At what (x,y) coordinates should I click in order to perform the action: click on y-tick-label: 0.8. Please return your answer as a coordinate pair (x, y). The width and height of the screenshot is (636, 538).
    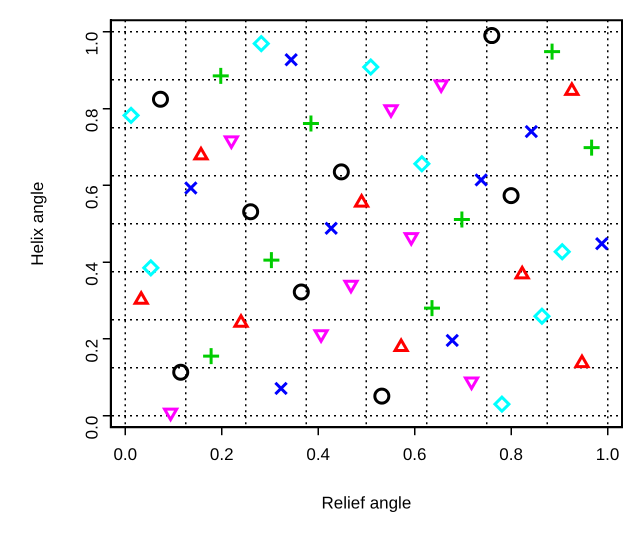
    Looking at the image, I should click on (92, 120).